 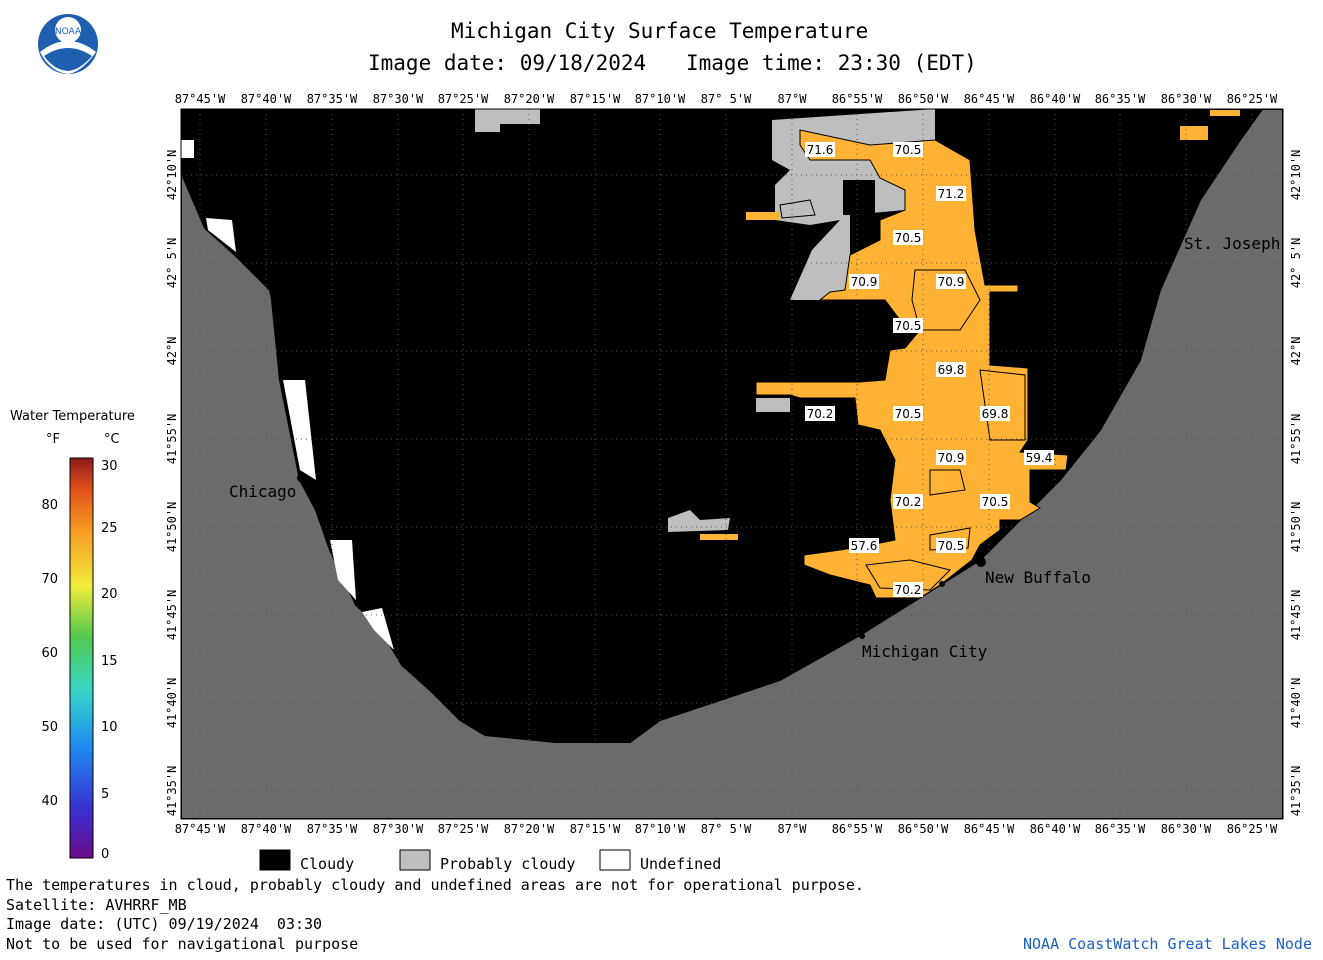 I want to click on key-cloudy-label: Cloudy, so click(x=327, y=864).